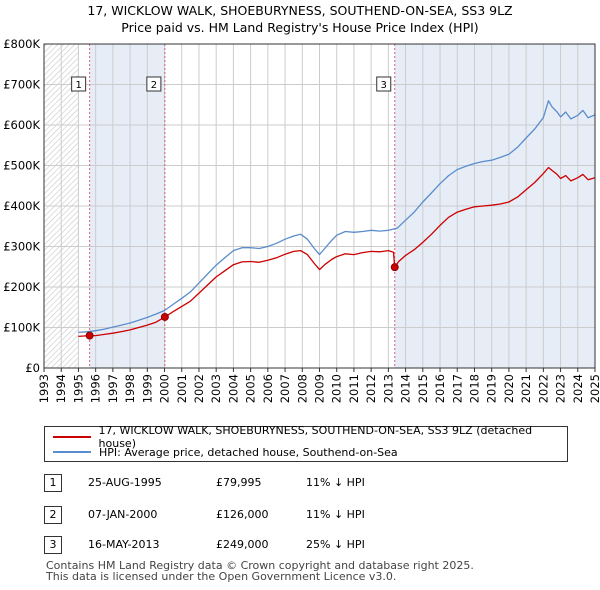 The image size is (600, 590). I want to click on x-tick-label: 2020, so click(509, 388).